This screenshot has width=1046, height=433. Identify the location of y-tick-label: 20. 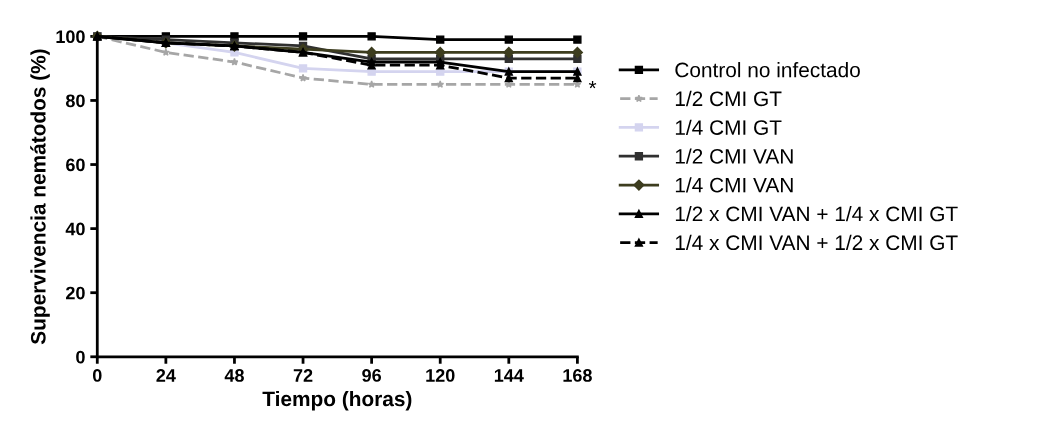
(75, 293).